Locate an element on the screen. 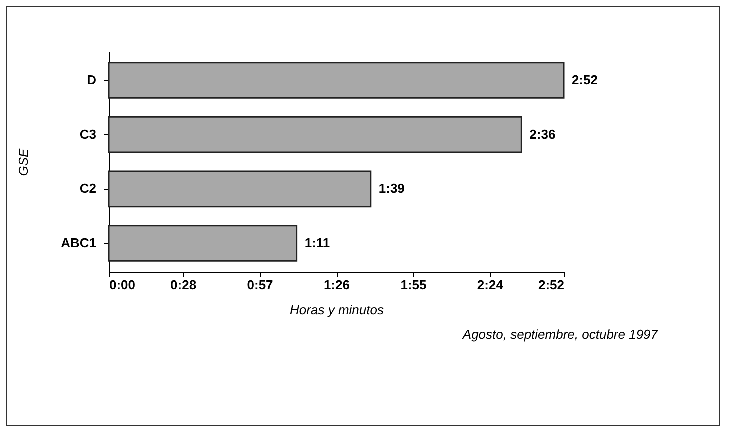  data-label: 2:52 is located at coordinates (585, 80).